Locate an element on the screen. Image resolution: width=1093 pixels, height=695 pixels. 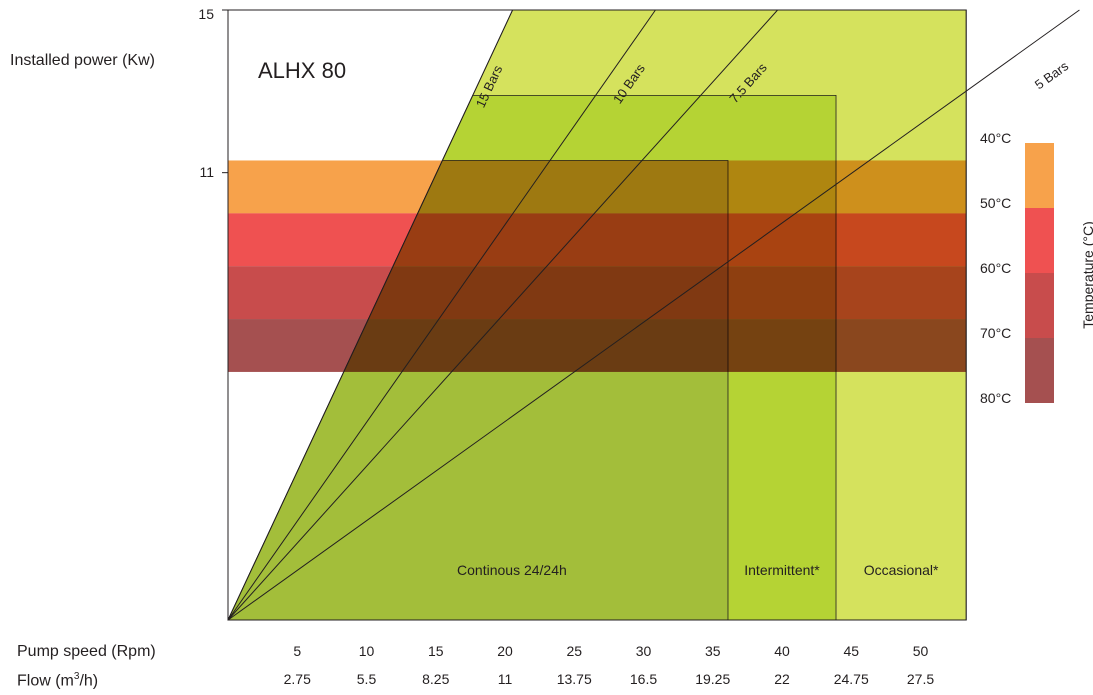
y-axis-title: Installed power (Kw) is located at coordinates (82, 60).